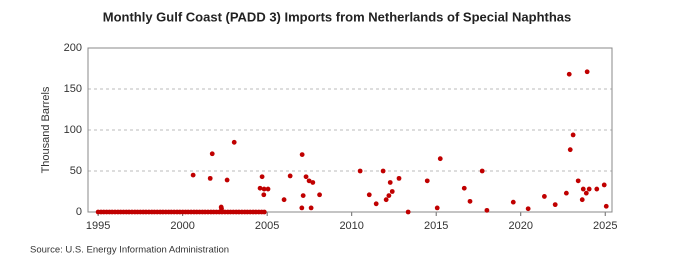 This screenshot has width=675, height=275. What do you see at coordinates (182, 226) in the screenshot?
I see `x-tick-label: 2000` at bounding box center [182, 226].